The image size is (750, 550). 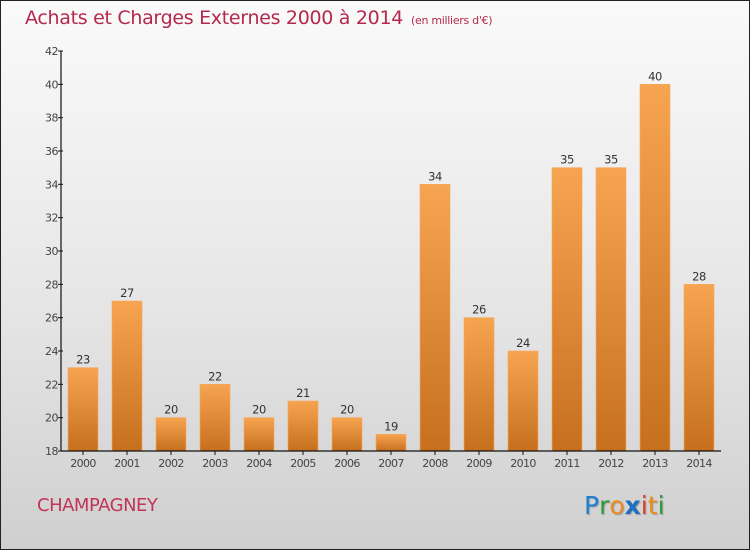 What do you see at coordinates (83, 360) in the screenshot?
I see `data-label: 23` at bounding box center [83, 360].